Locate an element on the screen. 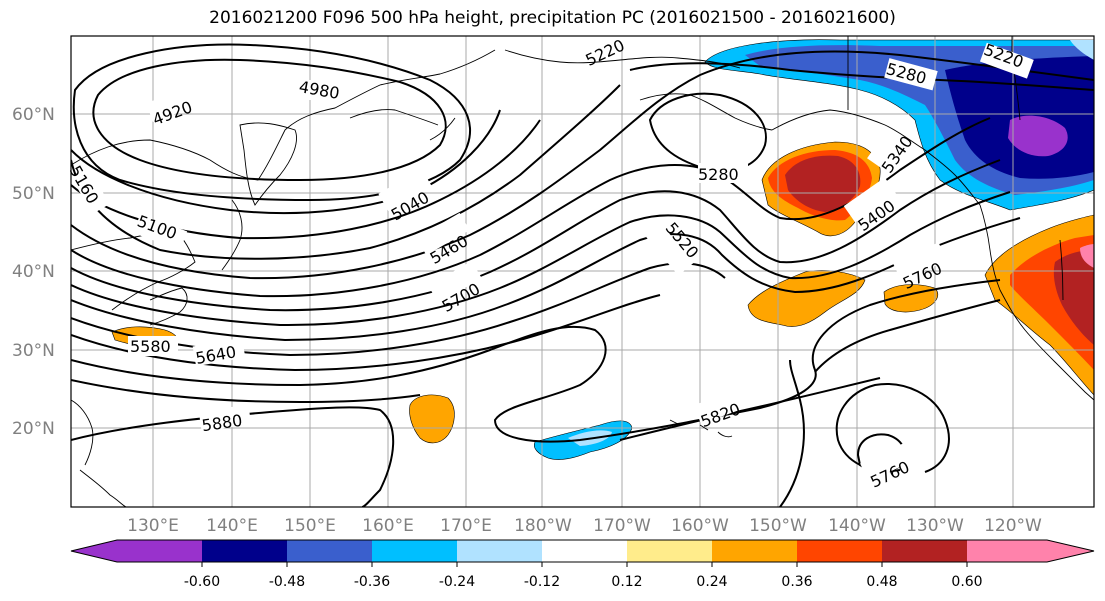 This screenshot has height=601, width=1105. latitude-axis: 60°N 50°N 40°N 30°N 20°N is located at coordinates (33, 272).